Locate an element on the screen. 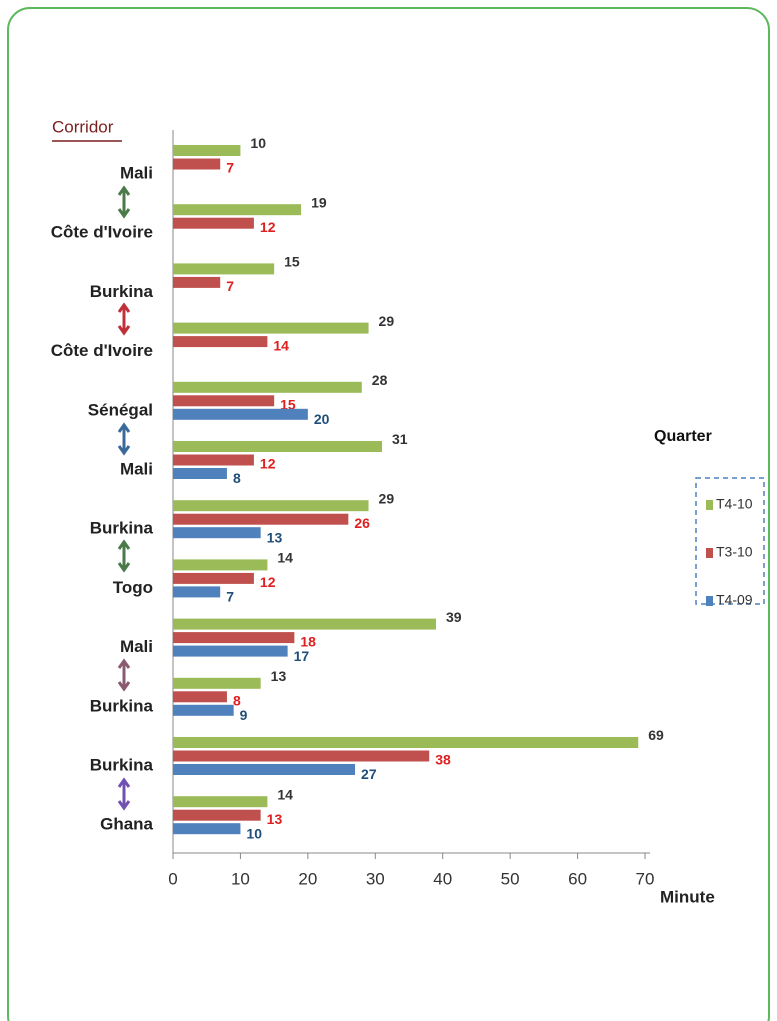  x-axis-title: Minute is located at coordinates (687, 896).